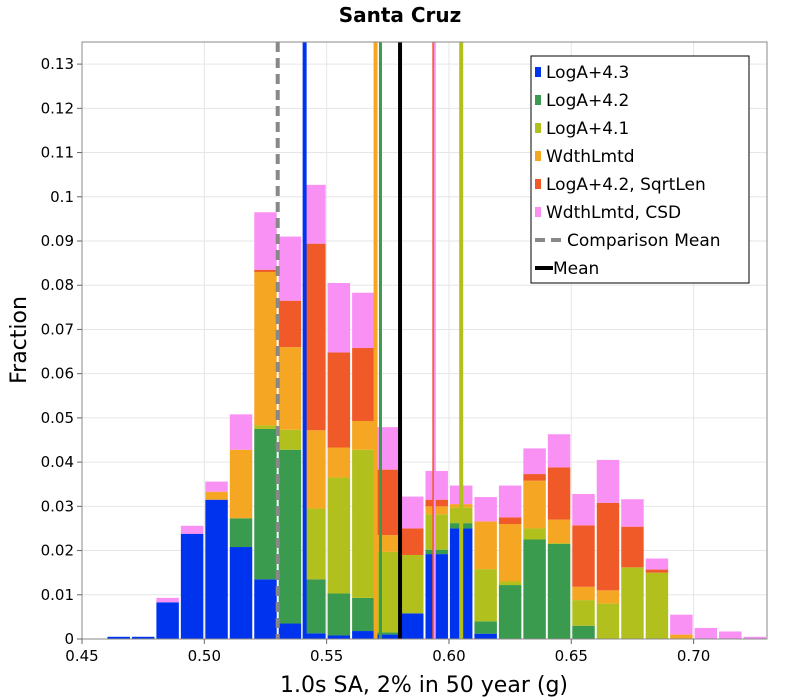  I want to click on y-tick-label: 0.04, so click(57, 462).